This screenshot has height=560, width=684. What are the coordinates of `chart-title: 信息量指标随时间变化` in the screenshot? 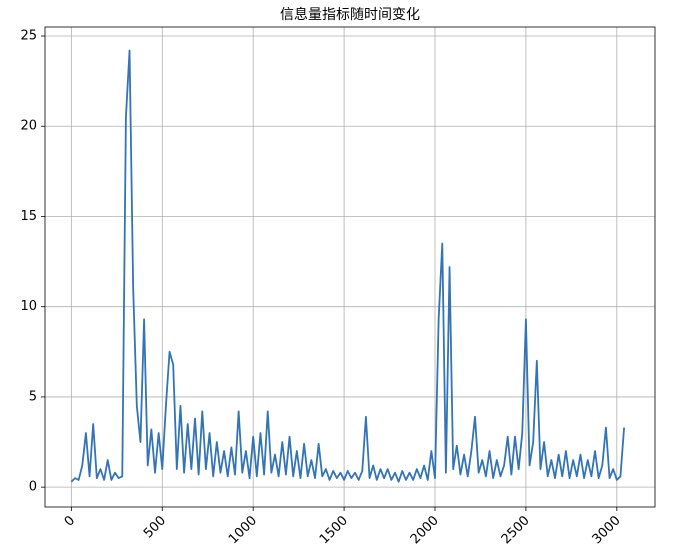 It's located at (350, 14).